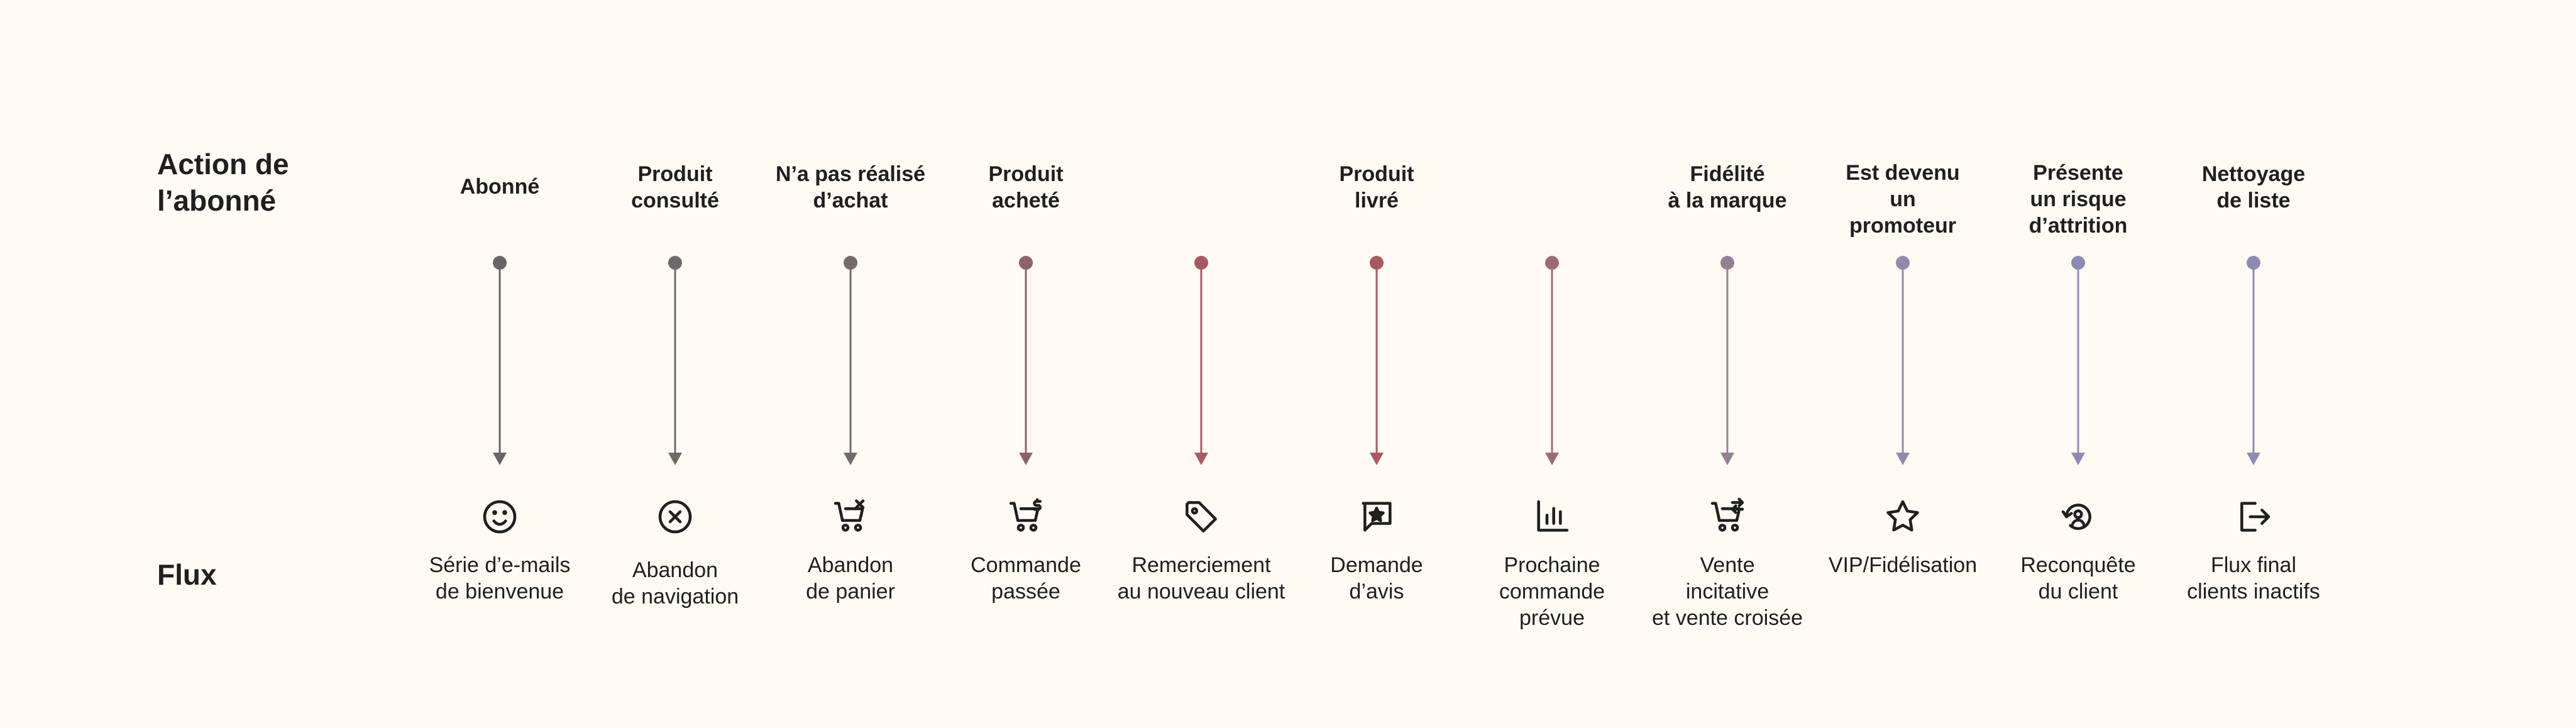  What do you see at coordinates (2078, 517) in the screenshot?
I see `user-refresh-icon` at bounding box center [2078, 517].